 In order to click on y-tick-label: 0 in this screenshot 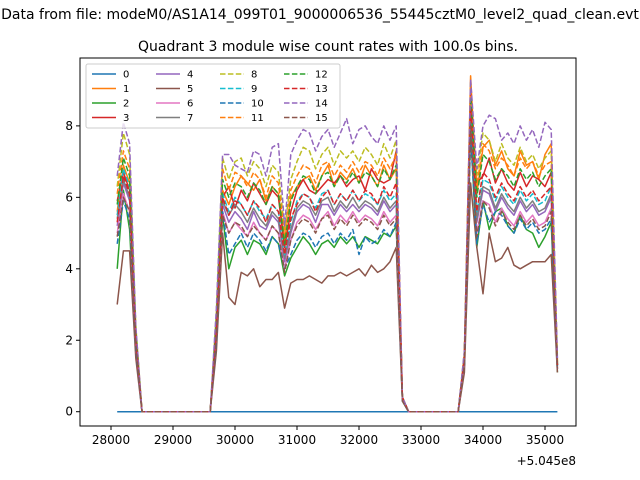, I will do `click(69, 412)`.